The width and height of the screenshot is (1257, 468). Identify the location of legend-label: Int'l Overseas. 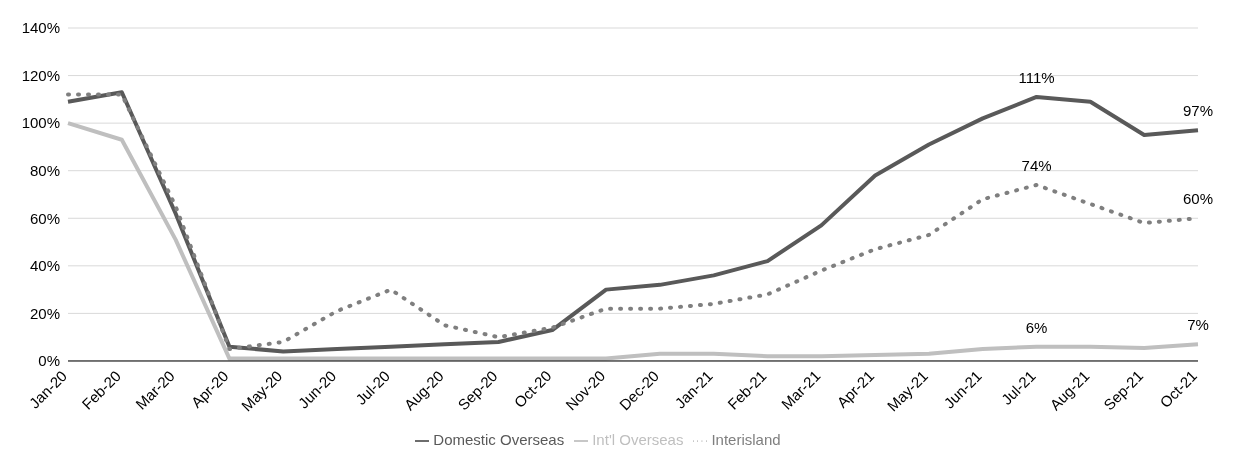
(638, 439).